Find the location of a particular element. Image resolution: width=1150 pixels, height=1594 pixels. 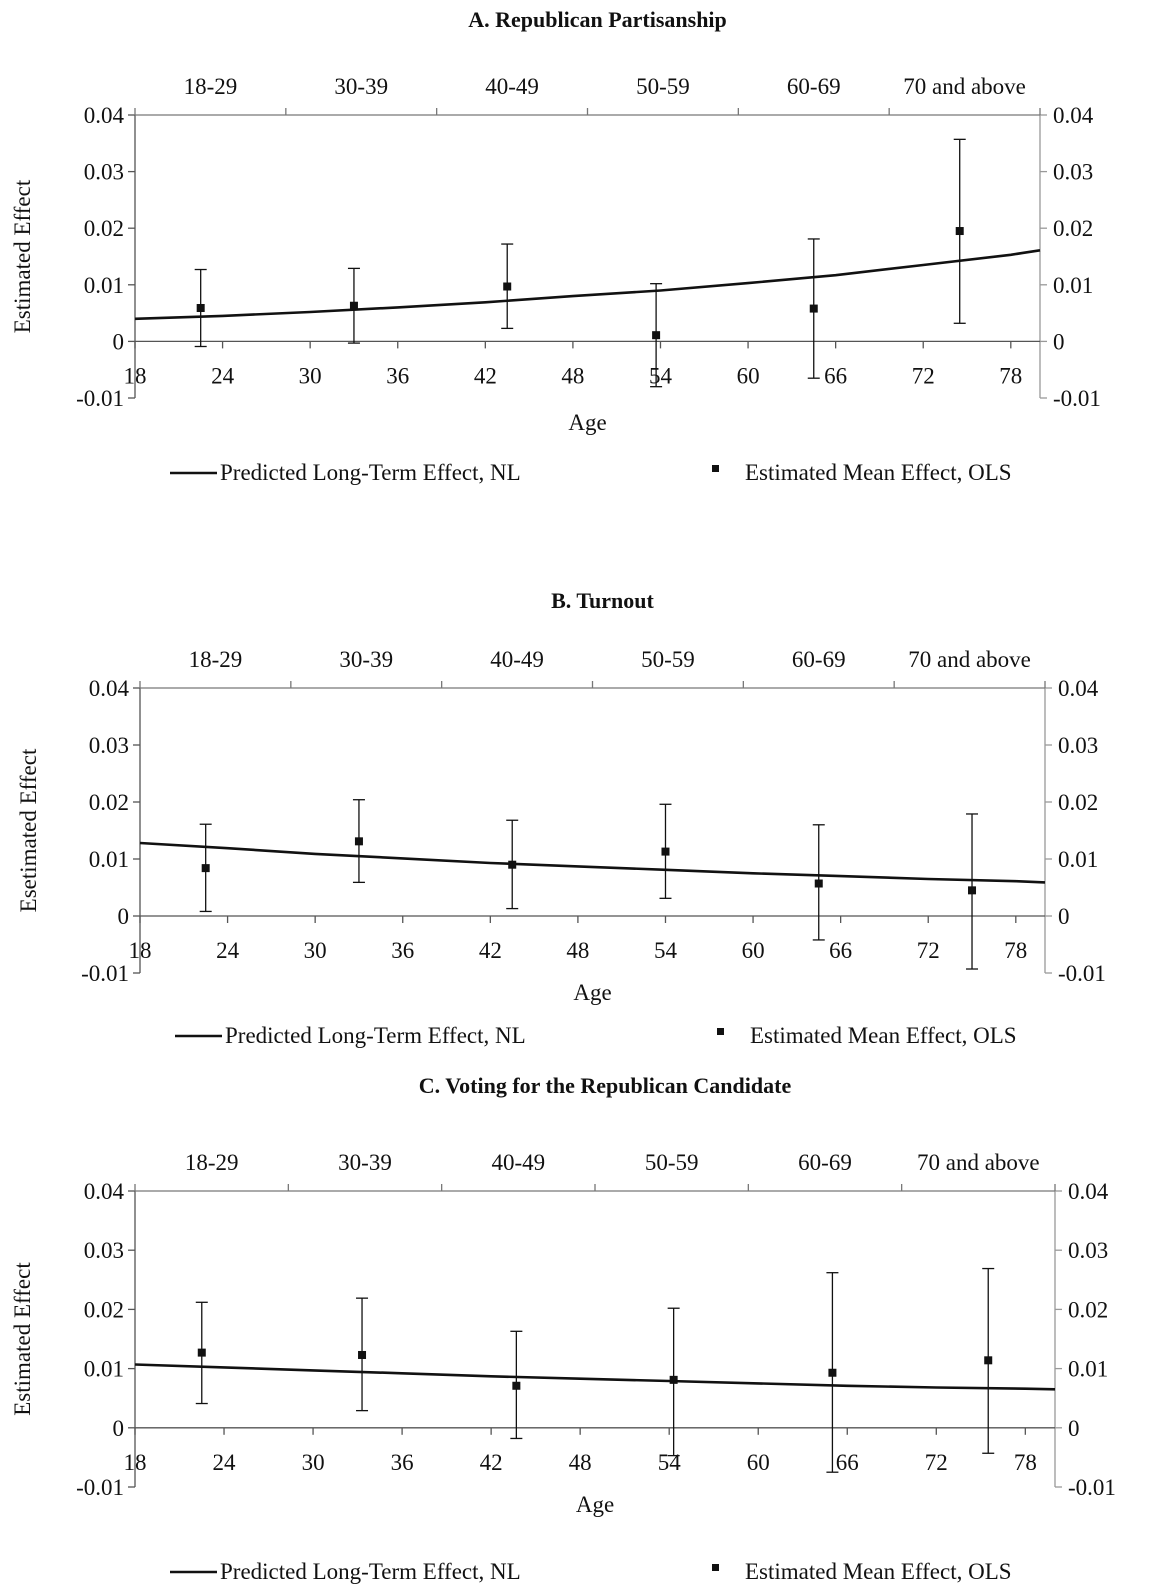

top-category-label: 30-39 is located at coordinates (366, 659).